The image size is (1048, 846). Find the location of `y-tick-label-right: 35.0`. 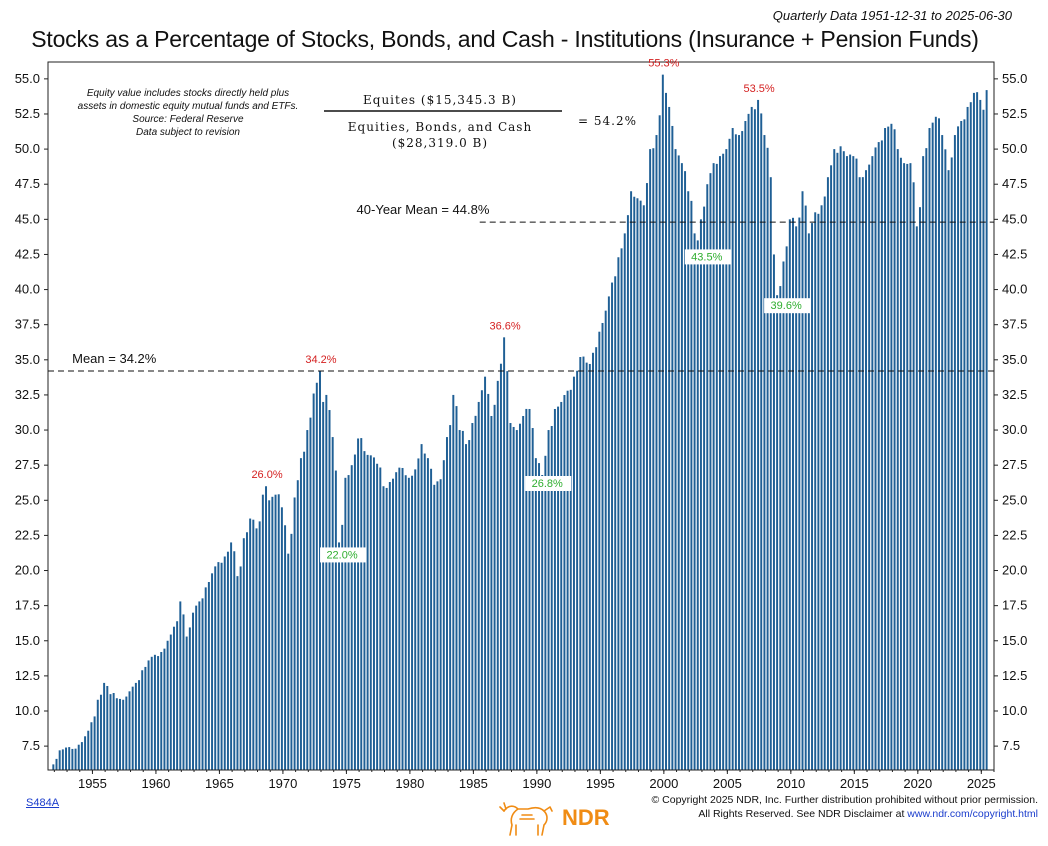

y-tick-label-right: 35.0 is located at coordinates (1014, 359).